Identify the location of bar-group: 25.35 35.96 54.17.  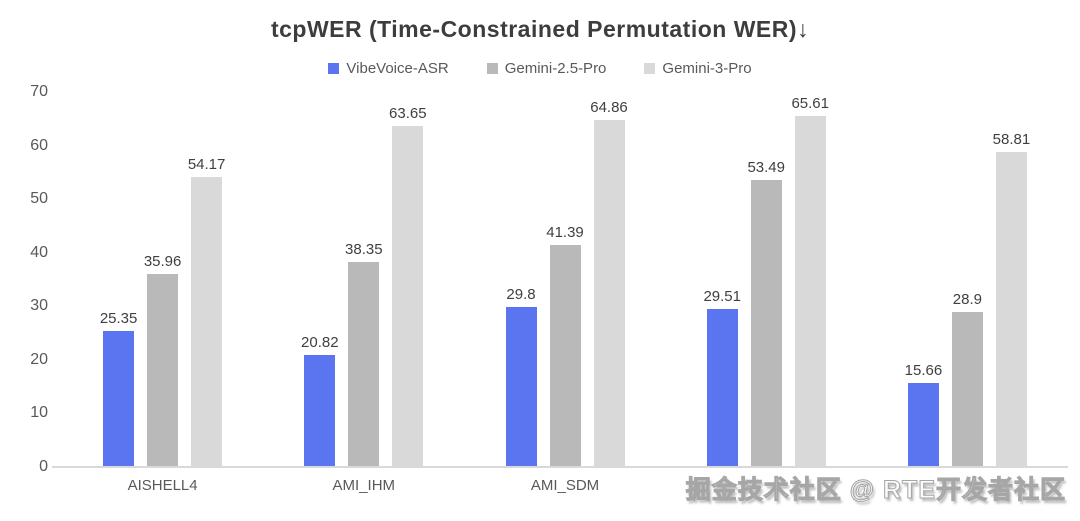
(162, 279).